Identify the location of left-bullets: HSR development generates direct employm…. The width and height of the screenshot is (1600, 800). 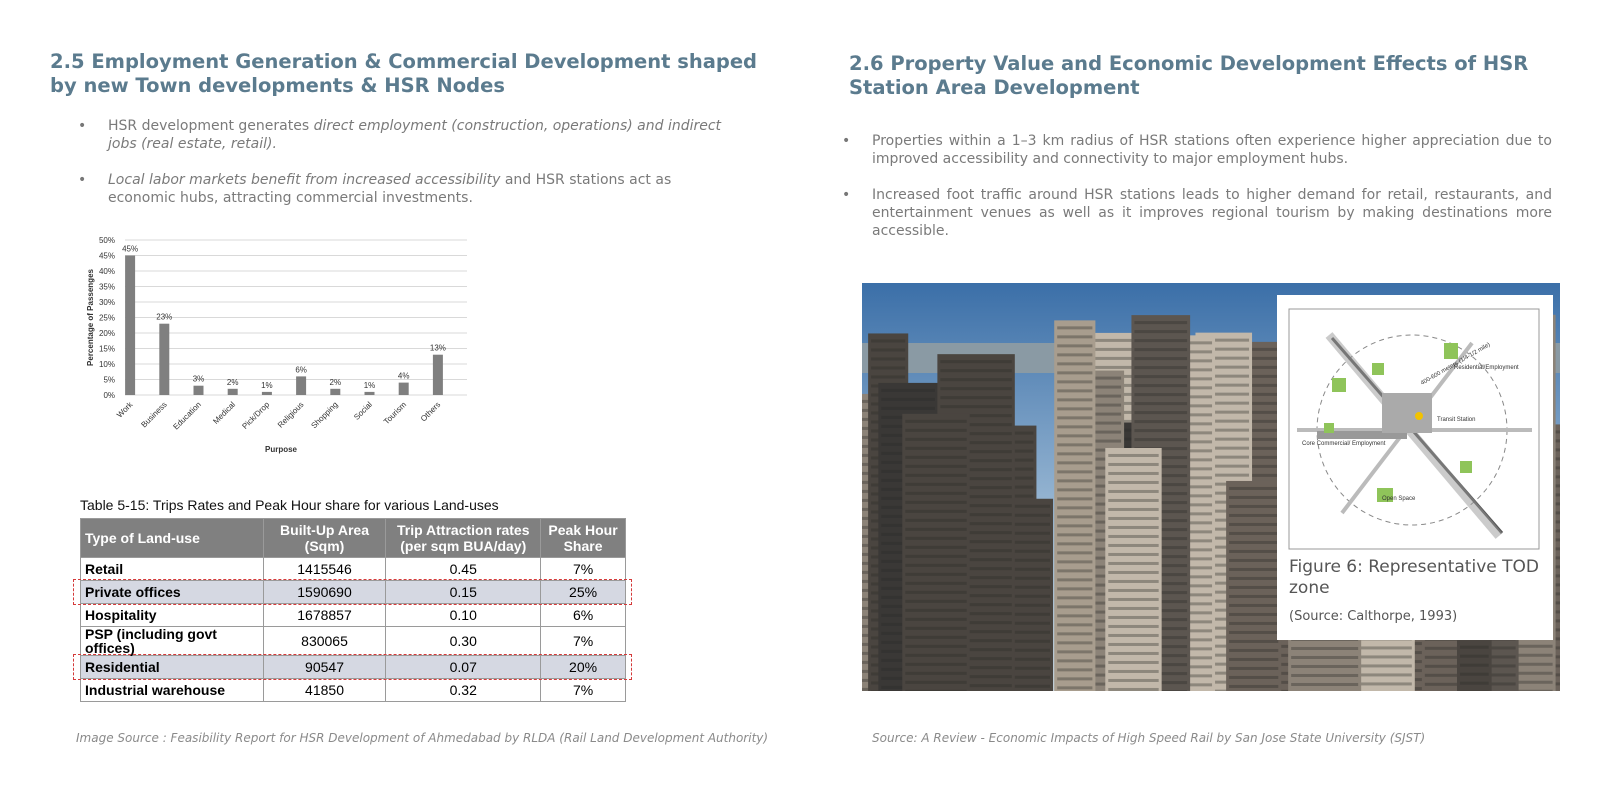
(404, 171).